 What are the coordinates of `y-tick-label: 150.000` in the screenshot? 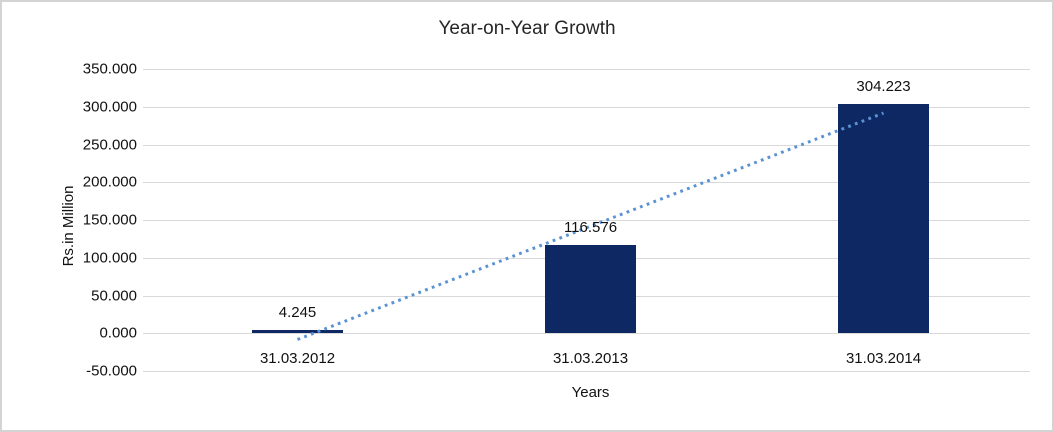 It's located at (109, 220).